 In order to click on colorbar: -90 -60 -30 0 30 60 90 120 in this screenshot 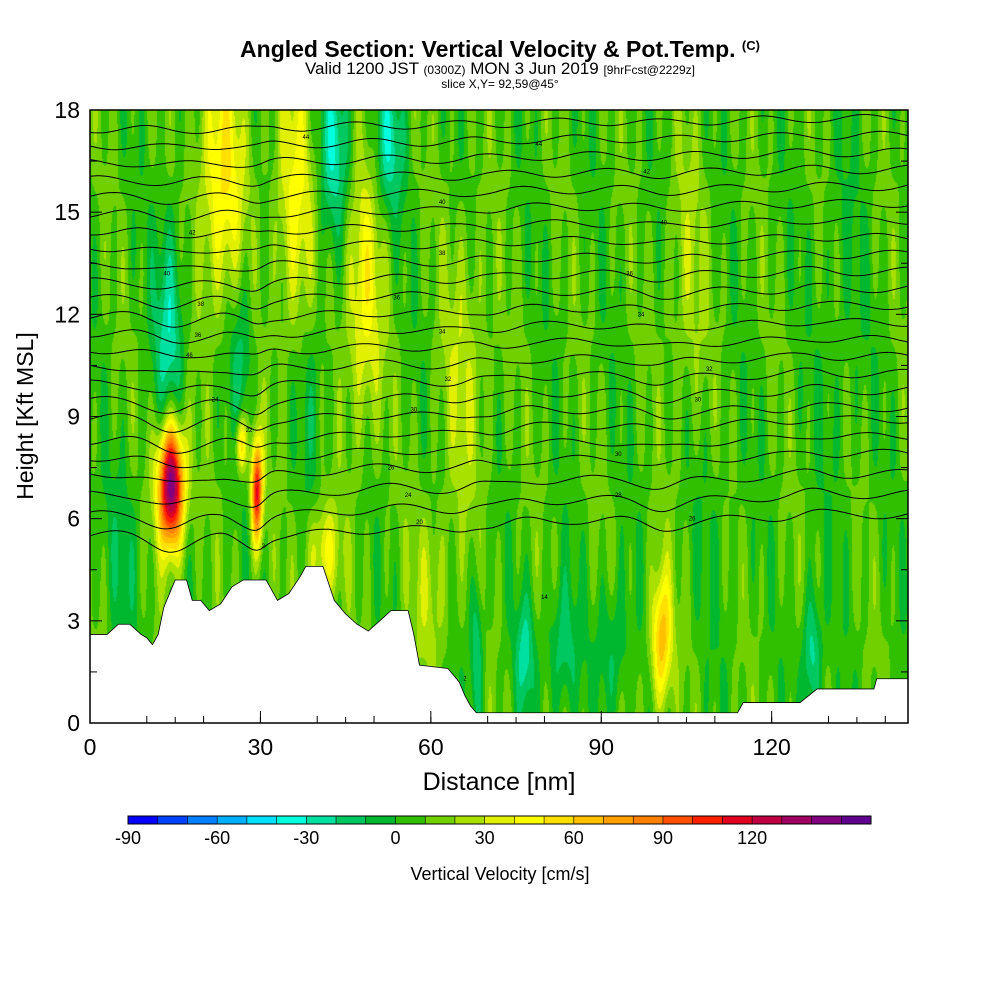, I will do `click(493, 831)`.